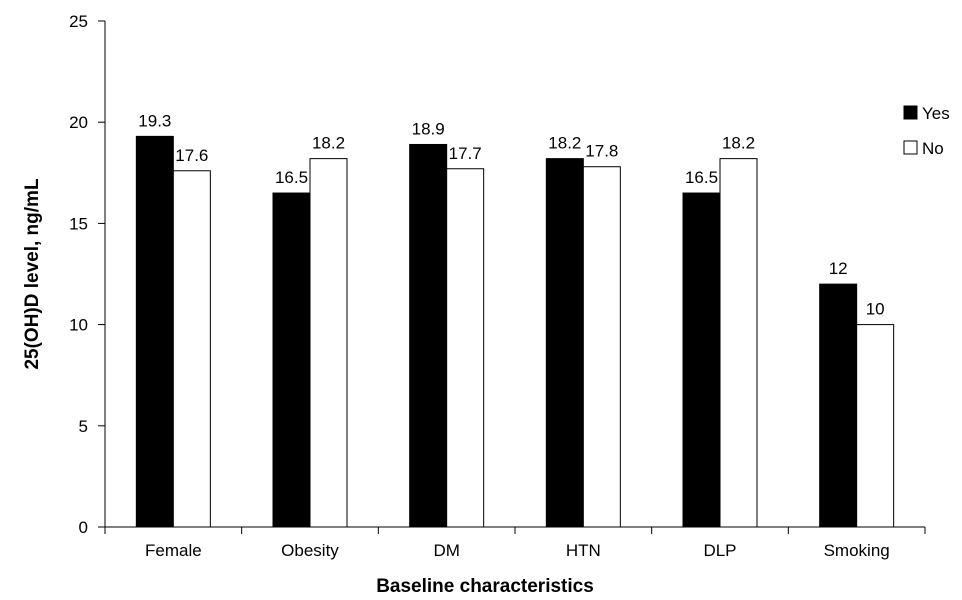  Describe the element at coordinates (583, 550) in the screenshot. I see `x-tick-label: HTN` at that location.